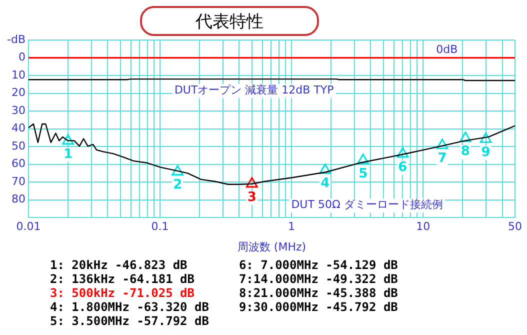 This screenshot has height=335, width=527. I want to click on y-tick-label: 60, so click(19, 163).